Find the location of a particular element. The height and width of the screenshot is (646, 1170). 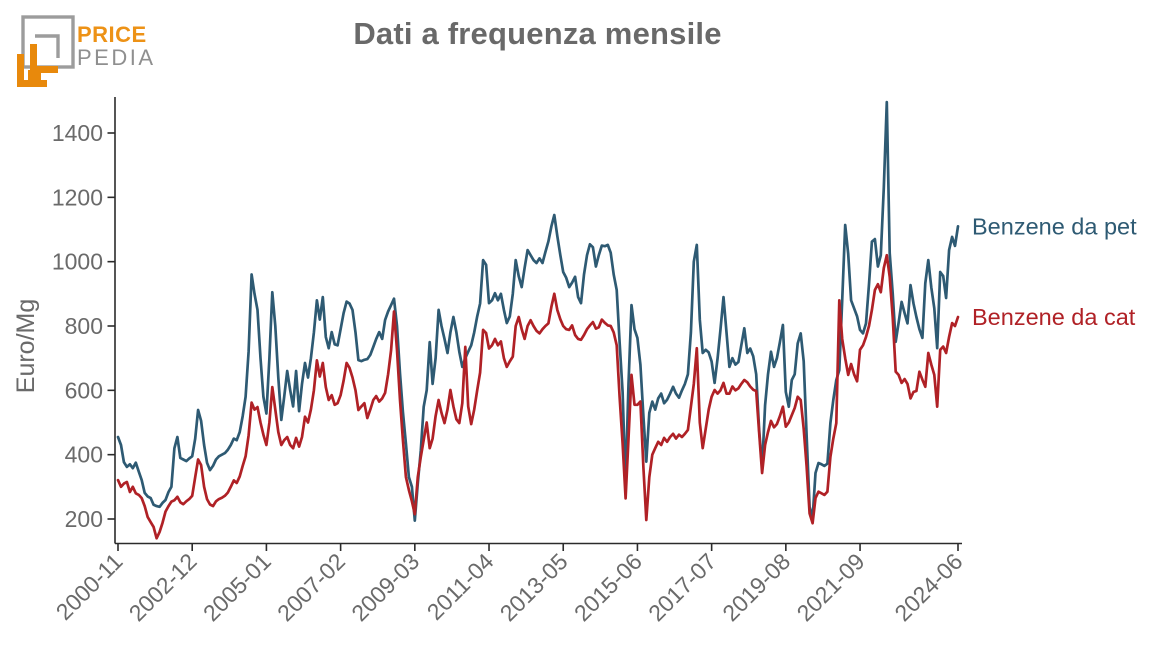

chart-title: Dati a frequenza mensile is located at coordinates (537, 33).